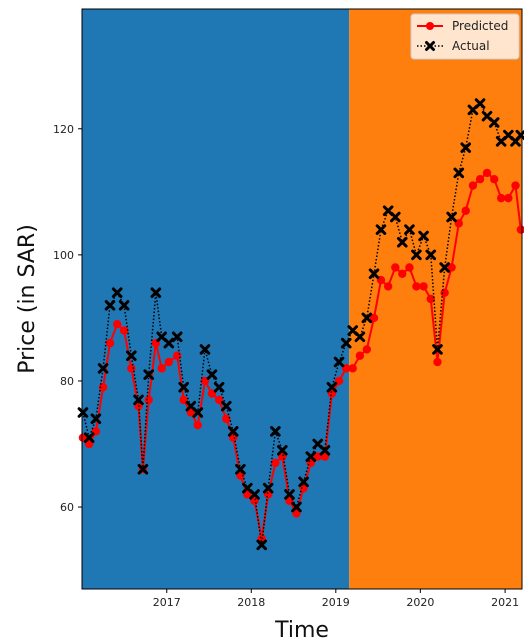  What do you see at coordinates (301, 630) in the screenshot?
I see `x-axis-title: Time` at bounding box center [301, 630].